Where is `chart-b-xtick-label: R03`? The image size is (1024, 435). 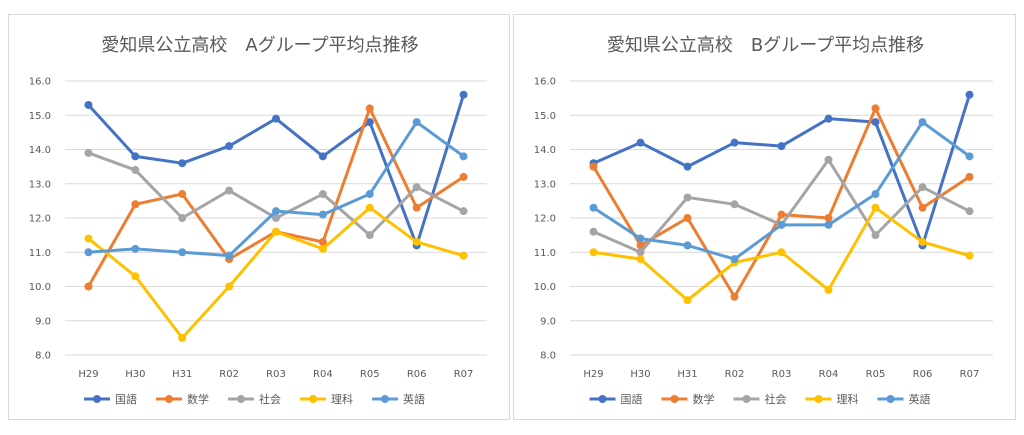
chart-b-xtick-label: R03 is located at coordinates (782, 374).